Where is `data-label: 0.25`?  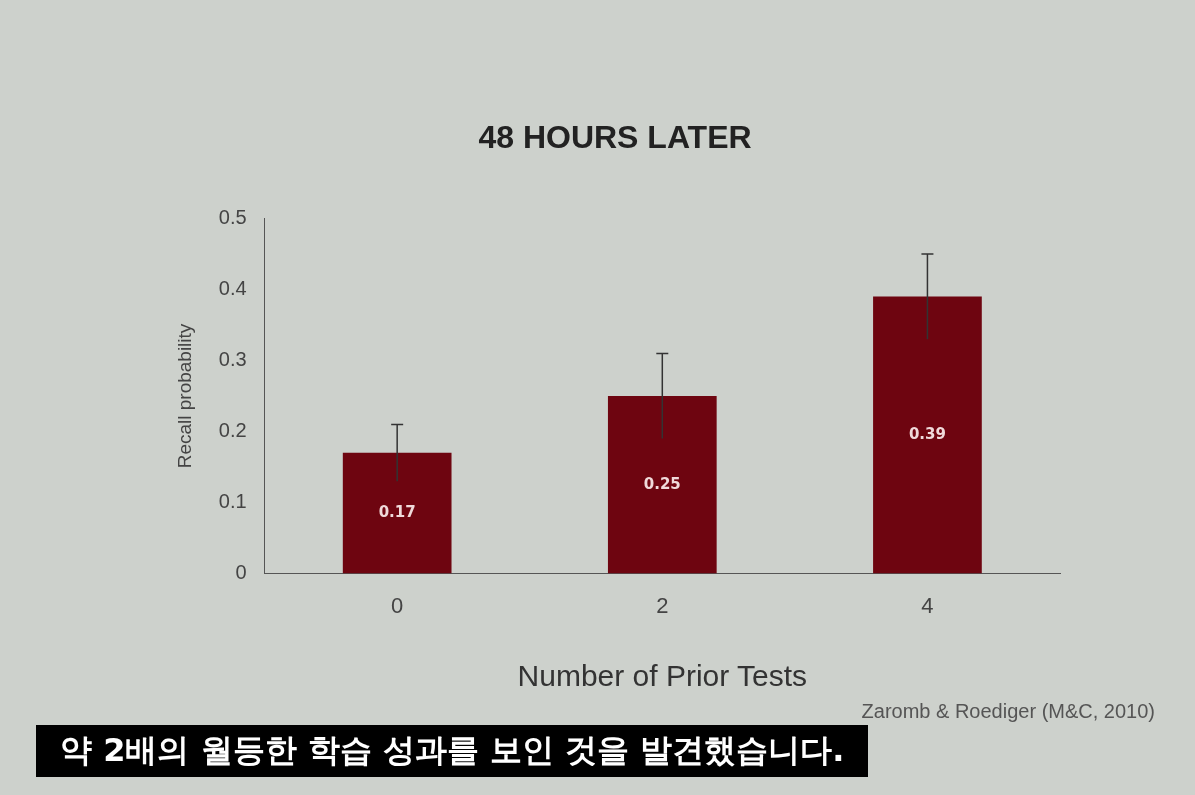 data-label: 0.25 is located at coordinates (662, 483).